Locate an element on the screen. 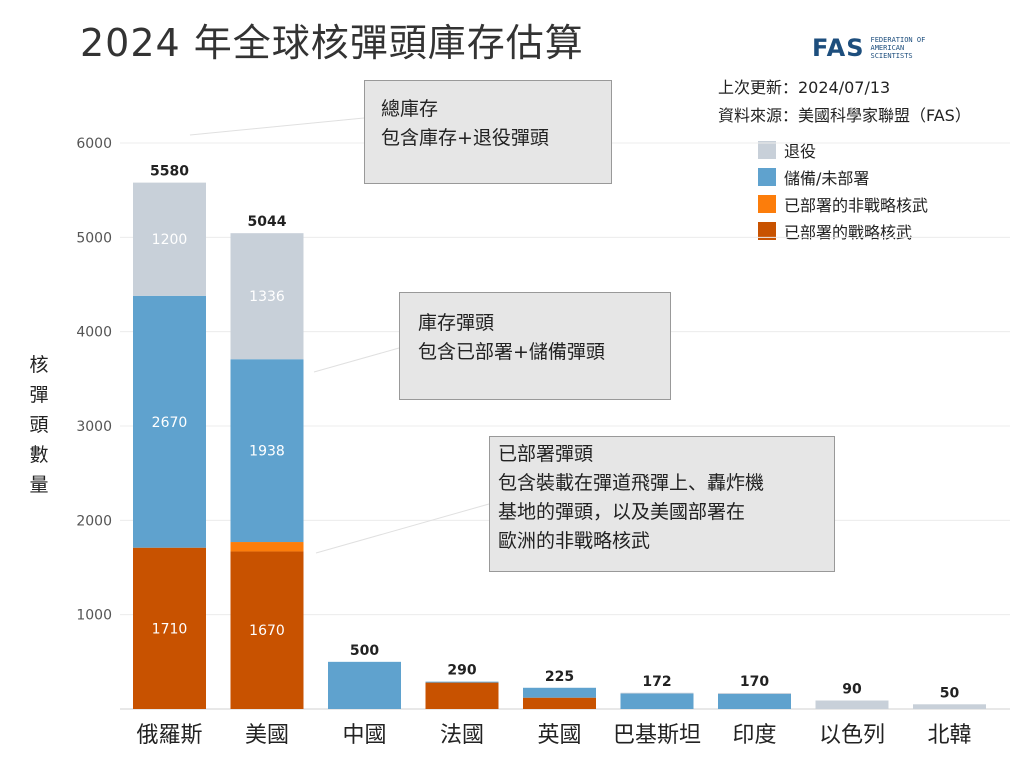 The height and width of the screenshot is (772, 1024). bar-total-label: 172 is located at coordinates (656, 682).